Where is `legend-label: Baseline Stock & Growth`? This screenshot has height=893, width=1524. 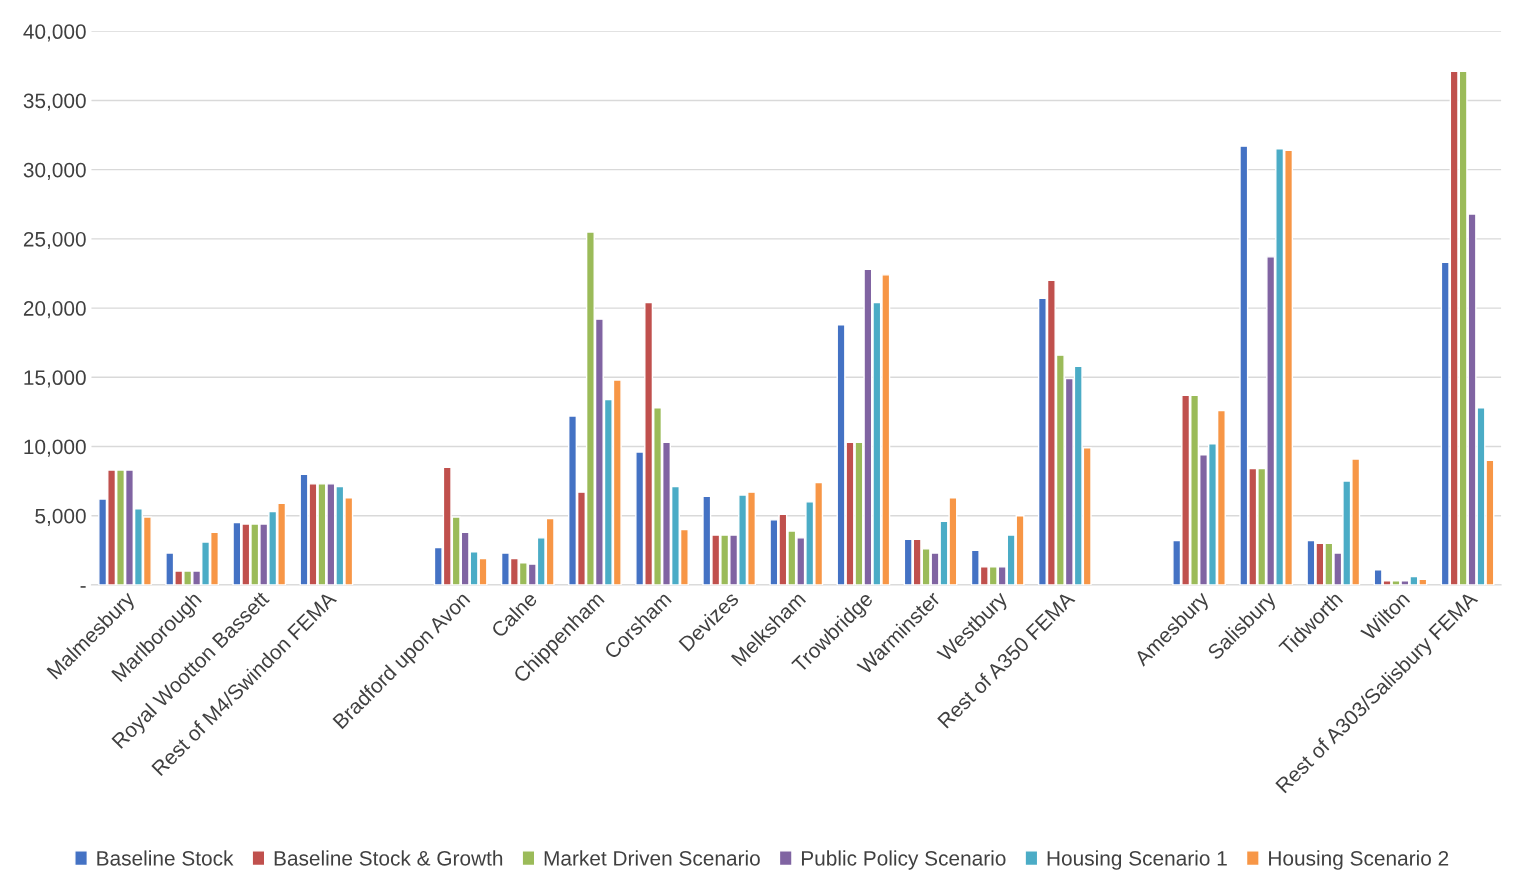
legend-label: Baseline Stock & Growth is located at coordinates (388, 858).